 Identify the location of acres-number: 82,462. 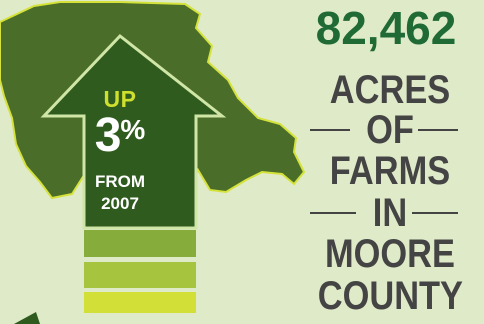
(386, 28).